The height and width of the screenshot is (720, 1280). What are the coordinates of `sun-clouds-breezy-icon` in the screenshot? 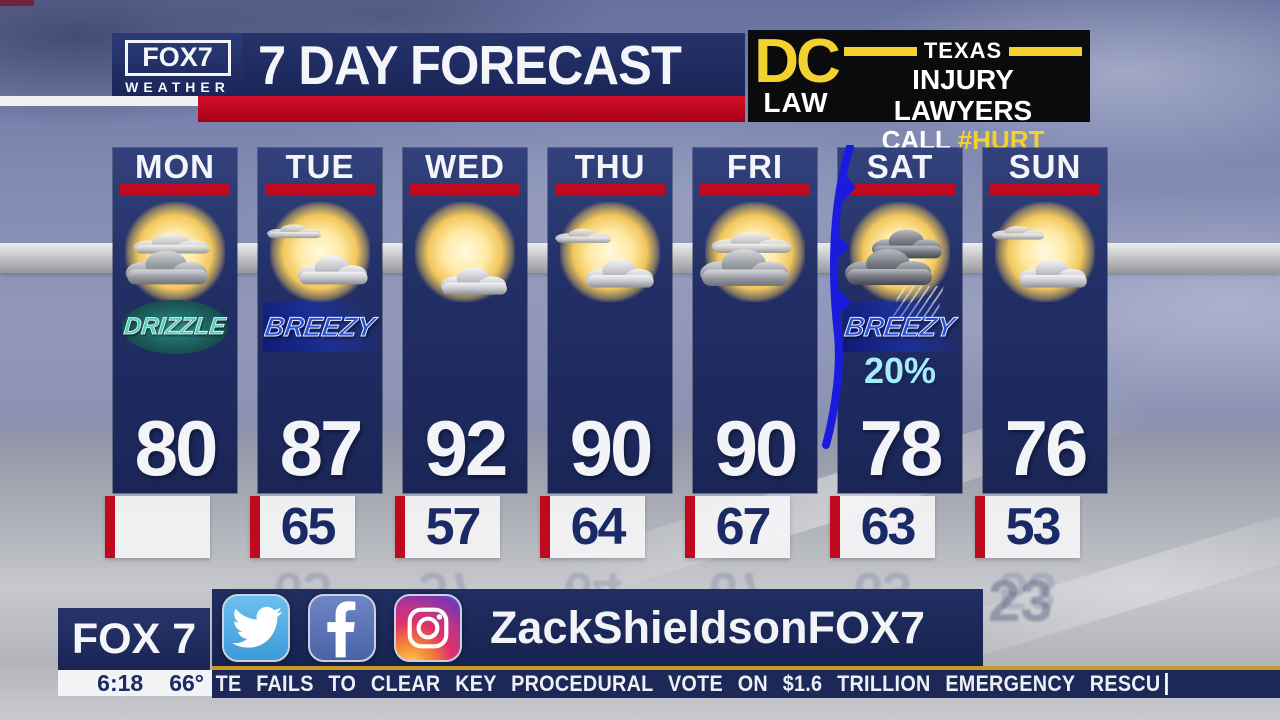 It's located at (320, 262).